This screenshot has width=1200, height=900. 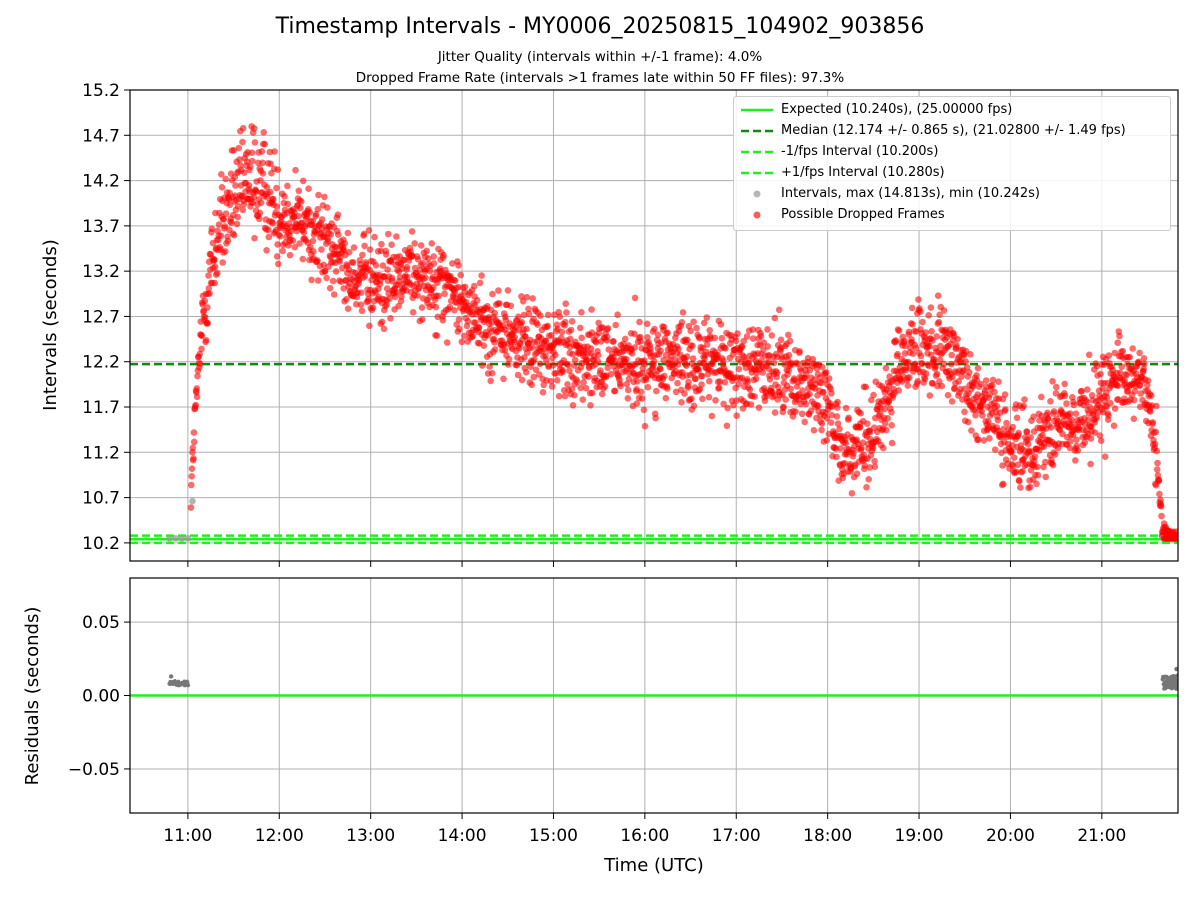 I want to click on legend-item-dropped: Possible Dropped Frames, so click(x=952, y=215).